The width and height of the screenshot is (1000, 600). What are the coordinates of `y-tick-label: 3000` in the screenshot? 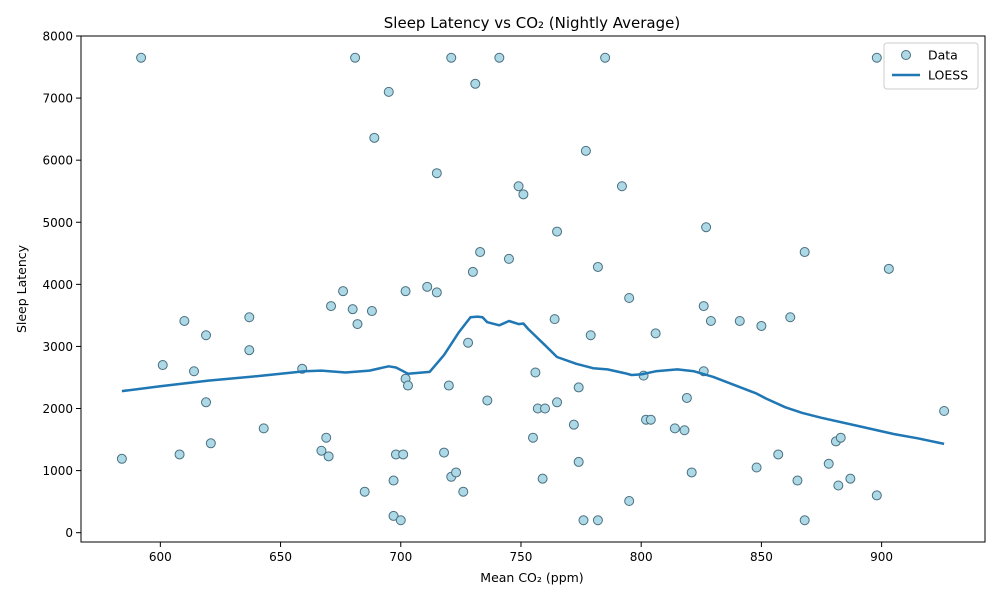 It's located at (57, 347).